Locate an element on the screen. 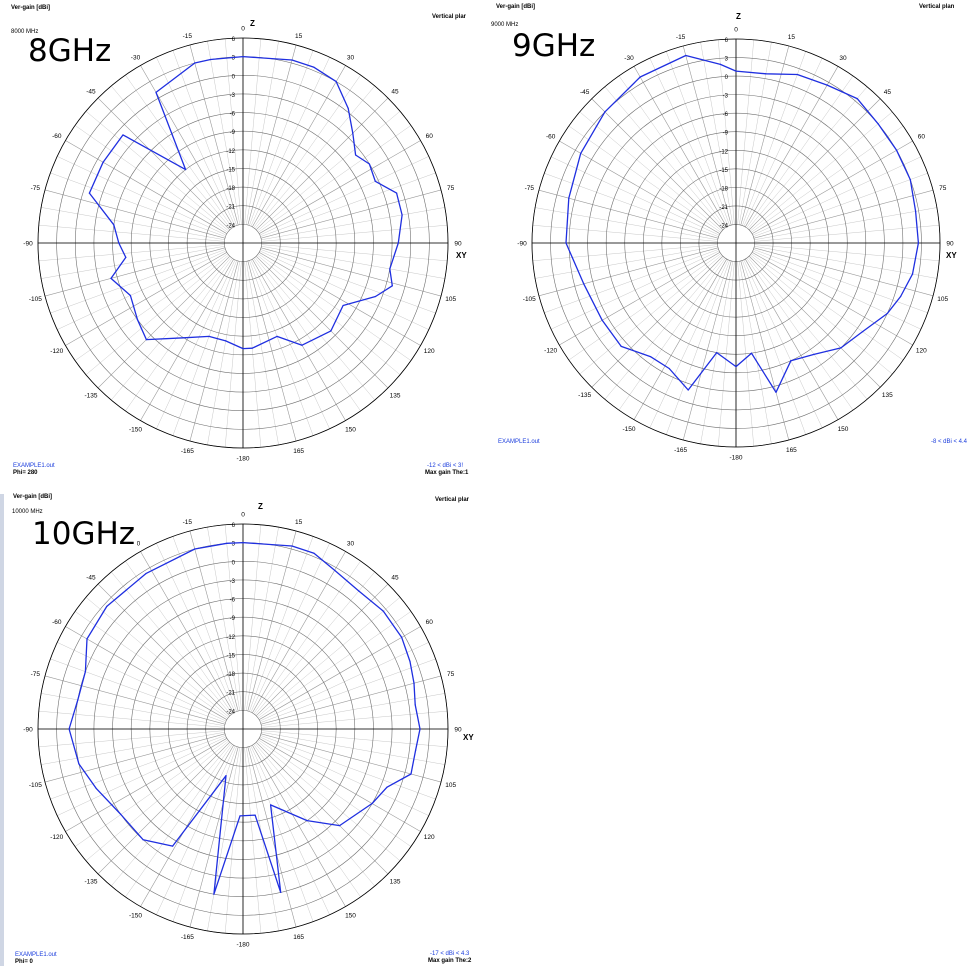 The height and width of the screenshot is (966, 970). footer-maxgain: Max gain The:1 is located at coordinates (447, 473).